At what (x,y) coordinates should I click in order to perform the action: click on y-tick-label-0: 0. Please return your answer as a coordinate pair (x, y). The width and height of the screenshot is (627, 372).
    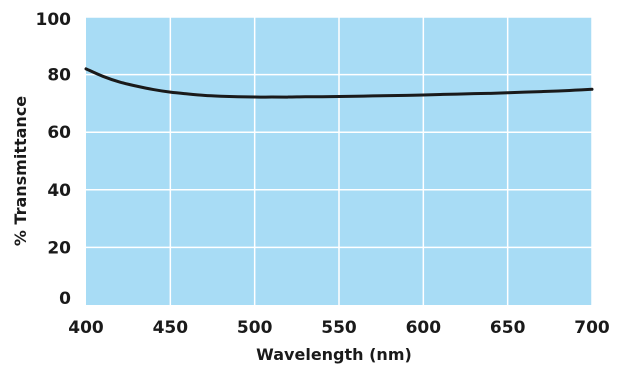
    Looking at the image, I should click on (65, 299).